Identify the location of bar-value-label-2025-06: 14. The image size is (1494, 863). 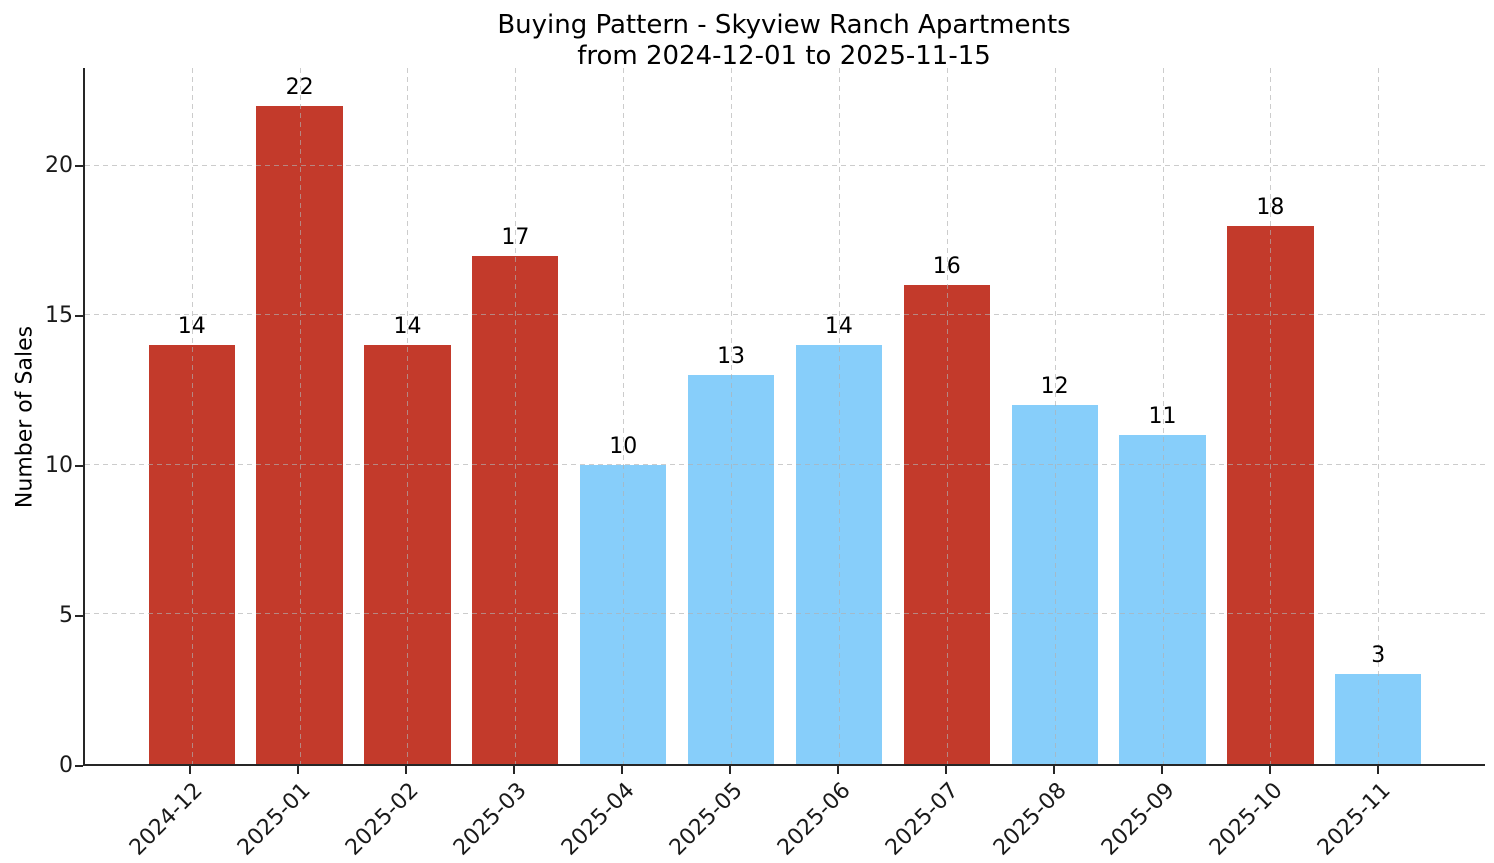
(838, 327).